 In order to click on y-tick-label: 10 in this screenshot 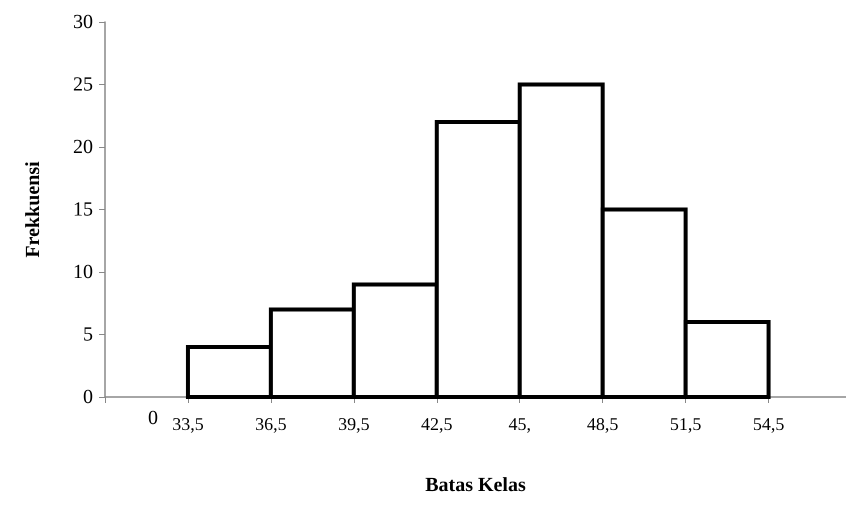, I will do `click(83, 272)`.